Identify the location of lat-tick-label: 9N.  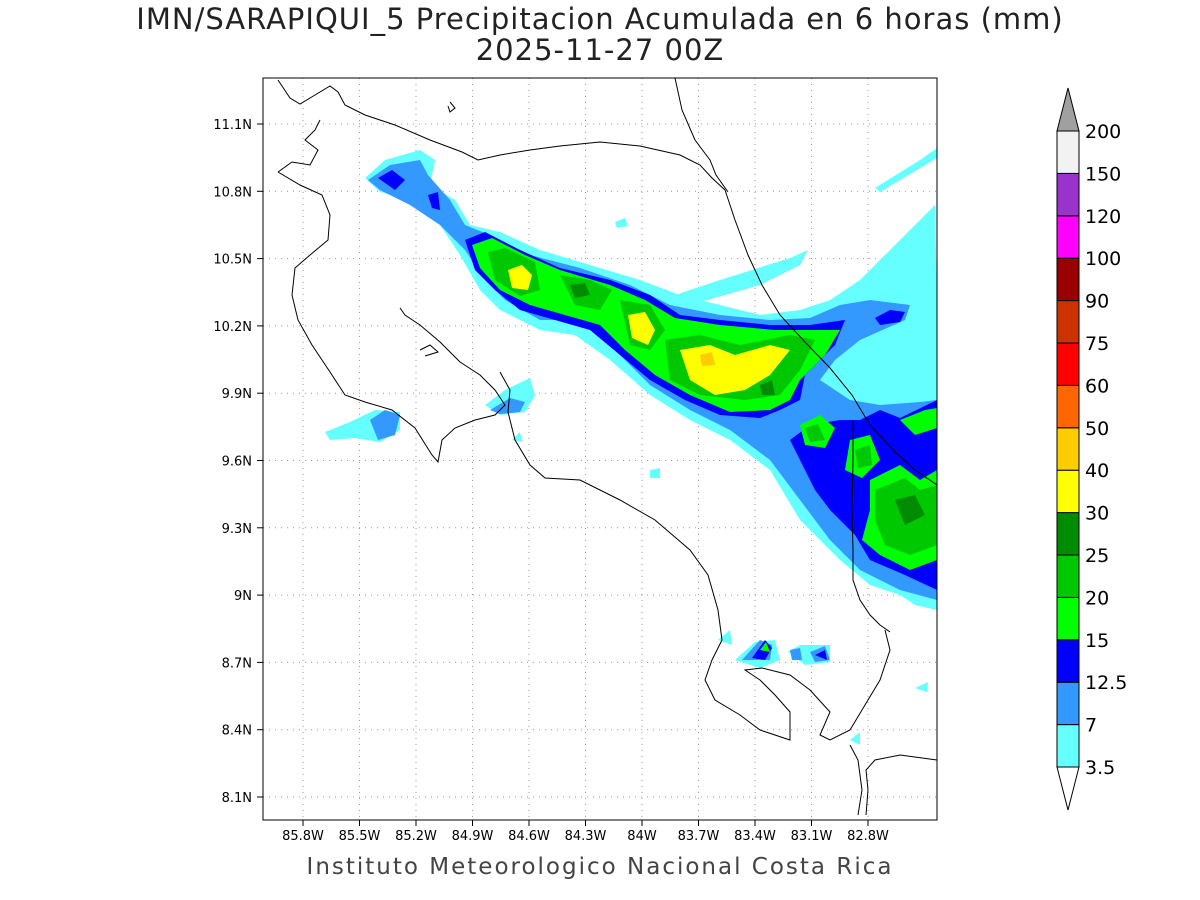
(243, 596).